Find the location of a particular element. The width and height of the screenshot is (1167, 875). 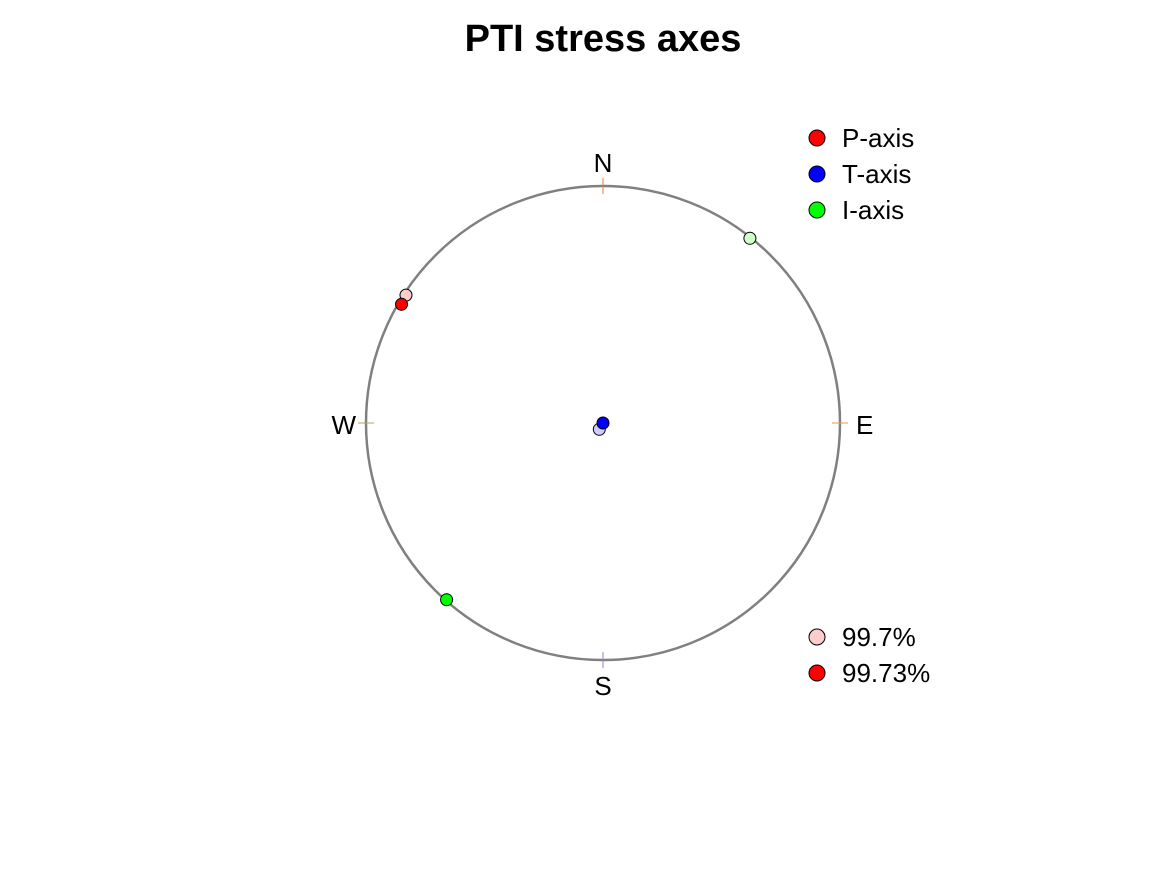

legend-label: 99.7% is located at coordinates (879, 637).